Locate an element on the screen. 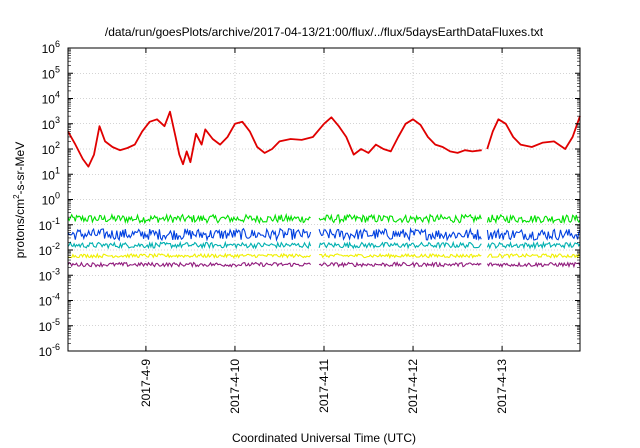 The height and width of the screenshot is (448, 640). y-tick-label: 10³ is located at coordinates (51, 123).